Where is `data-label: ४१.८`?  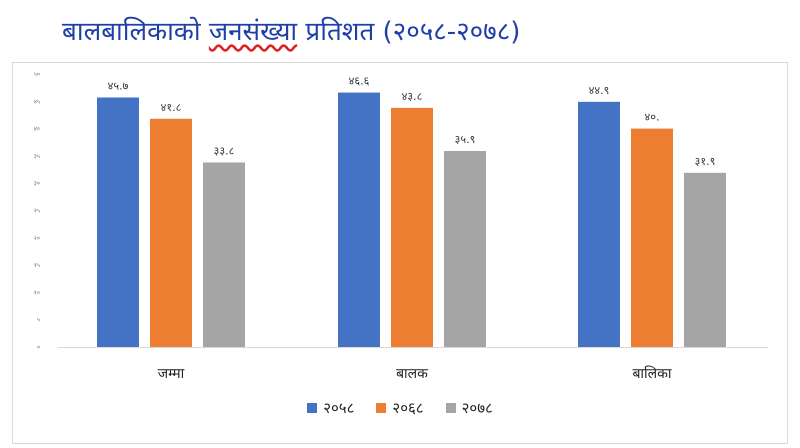
data-label: ४१.८ is located at coordinates (171, 107).